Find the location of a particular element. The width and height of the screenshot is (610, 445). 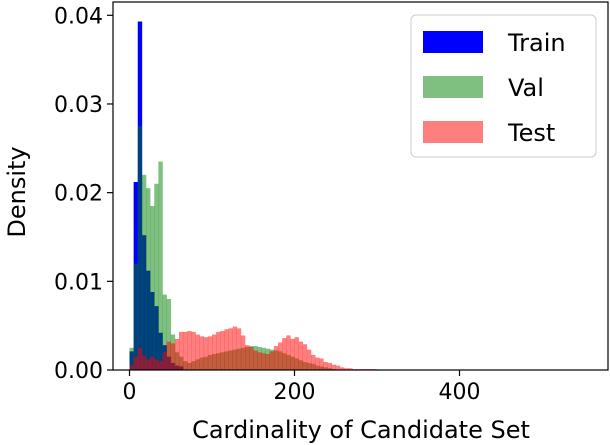

x-tick-label: 400 is located at coordinates (460, 392).